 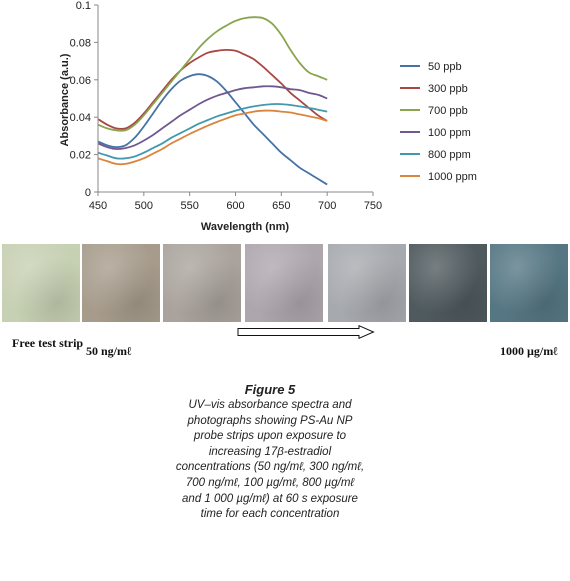 I want to click on series-line-50-ppb, so click(x=212, y=129).